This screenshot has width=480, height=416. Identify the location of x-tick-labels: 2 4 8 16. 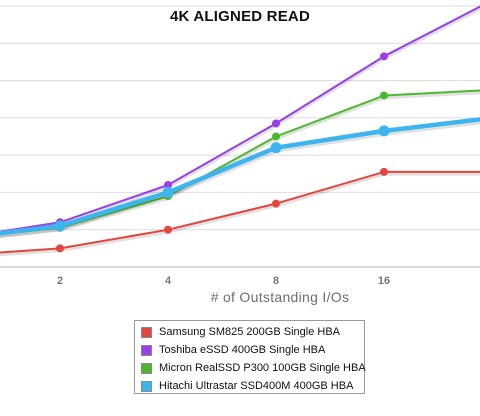
(223, 281).